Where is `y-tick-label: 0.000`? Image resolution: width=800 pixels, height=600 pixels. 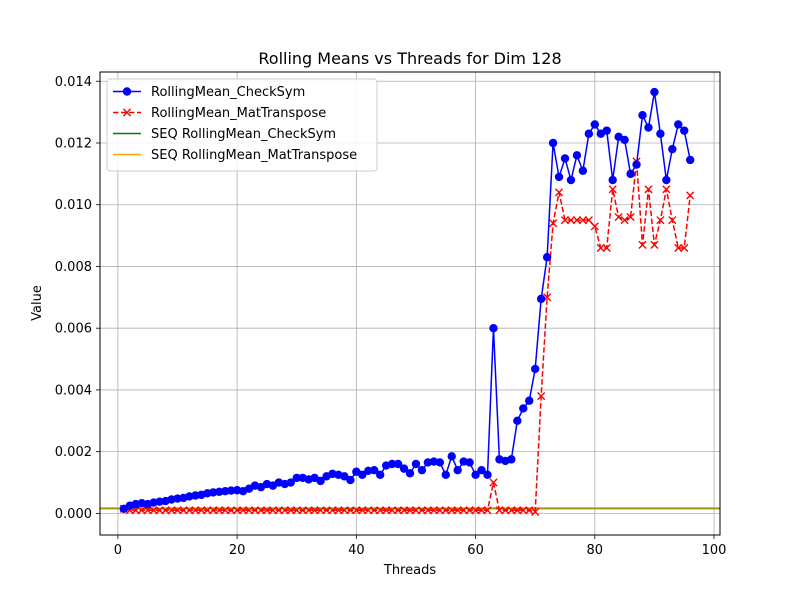
y-tick-label: 0.000 is located at coordinates (73, 514).